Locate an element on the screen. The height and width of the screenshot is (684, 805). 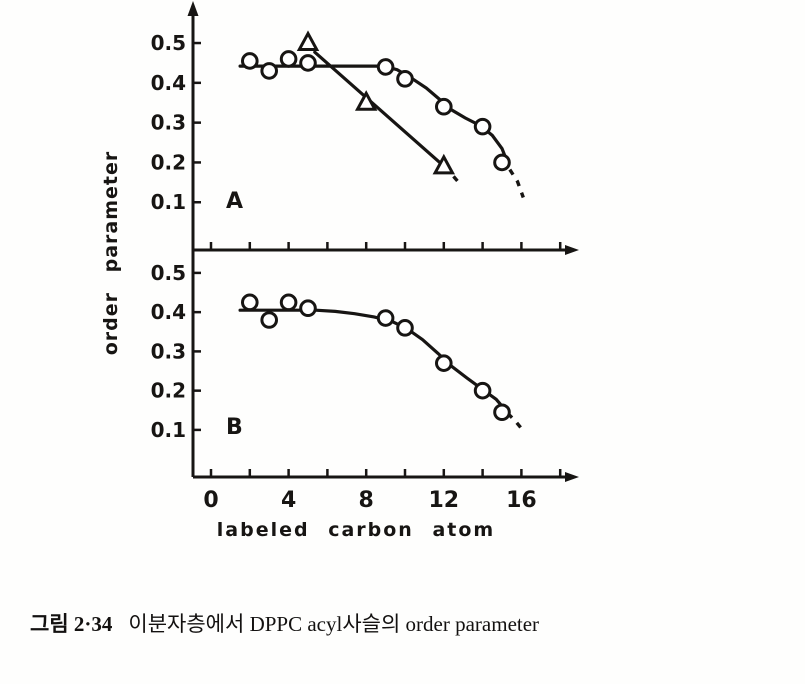
figure-number: 그림 2·34 is located at coordinates (71, 624).